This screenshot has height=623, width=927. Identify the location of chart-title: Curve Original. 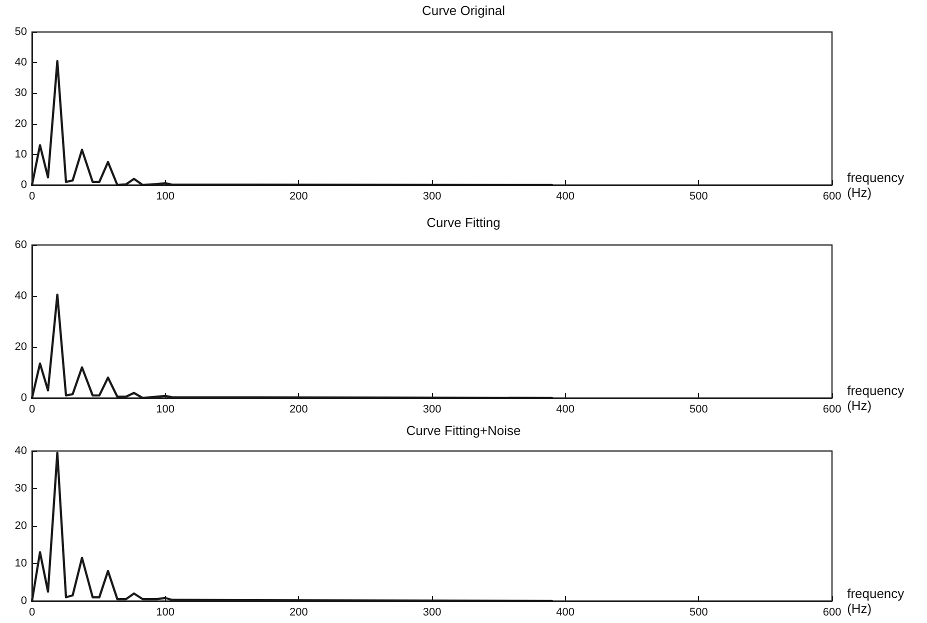
(464, 10).